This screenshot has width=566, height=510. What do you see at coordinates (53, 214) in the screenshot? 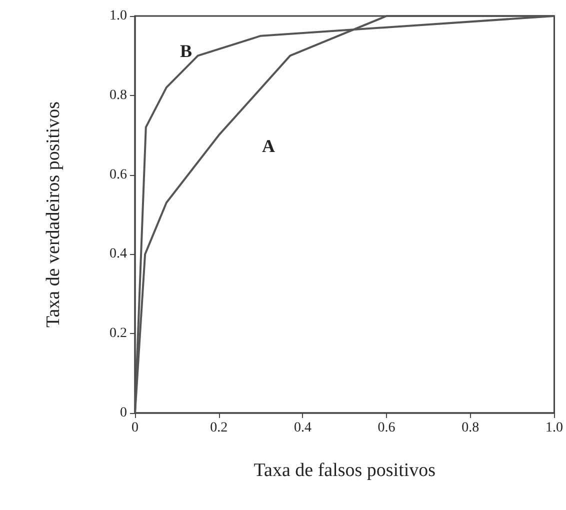
I see `y-axis-title: Taxa de verdadeiros positivos` at bounding box center [53, 214].